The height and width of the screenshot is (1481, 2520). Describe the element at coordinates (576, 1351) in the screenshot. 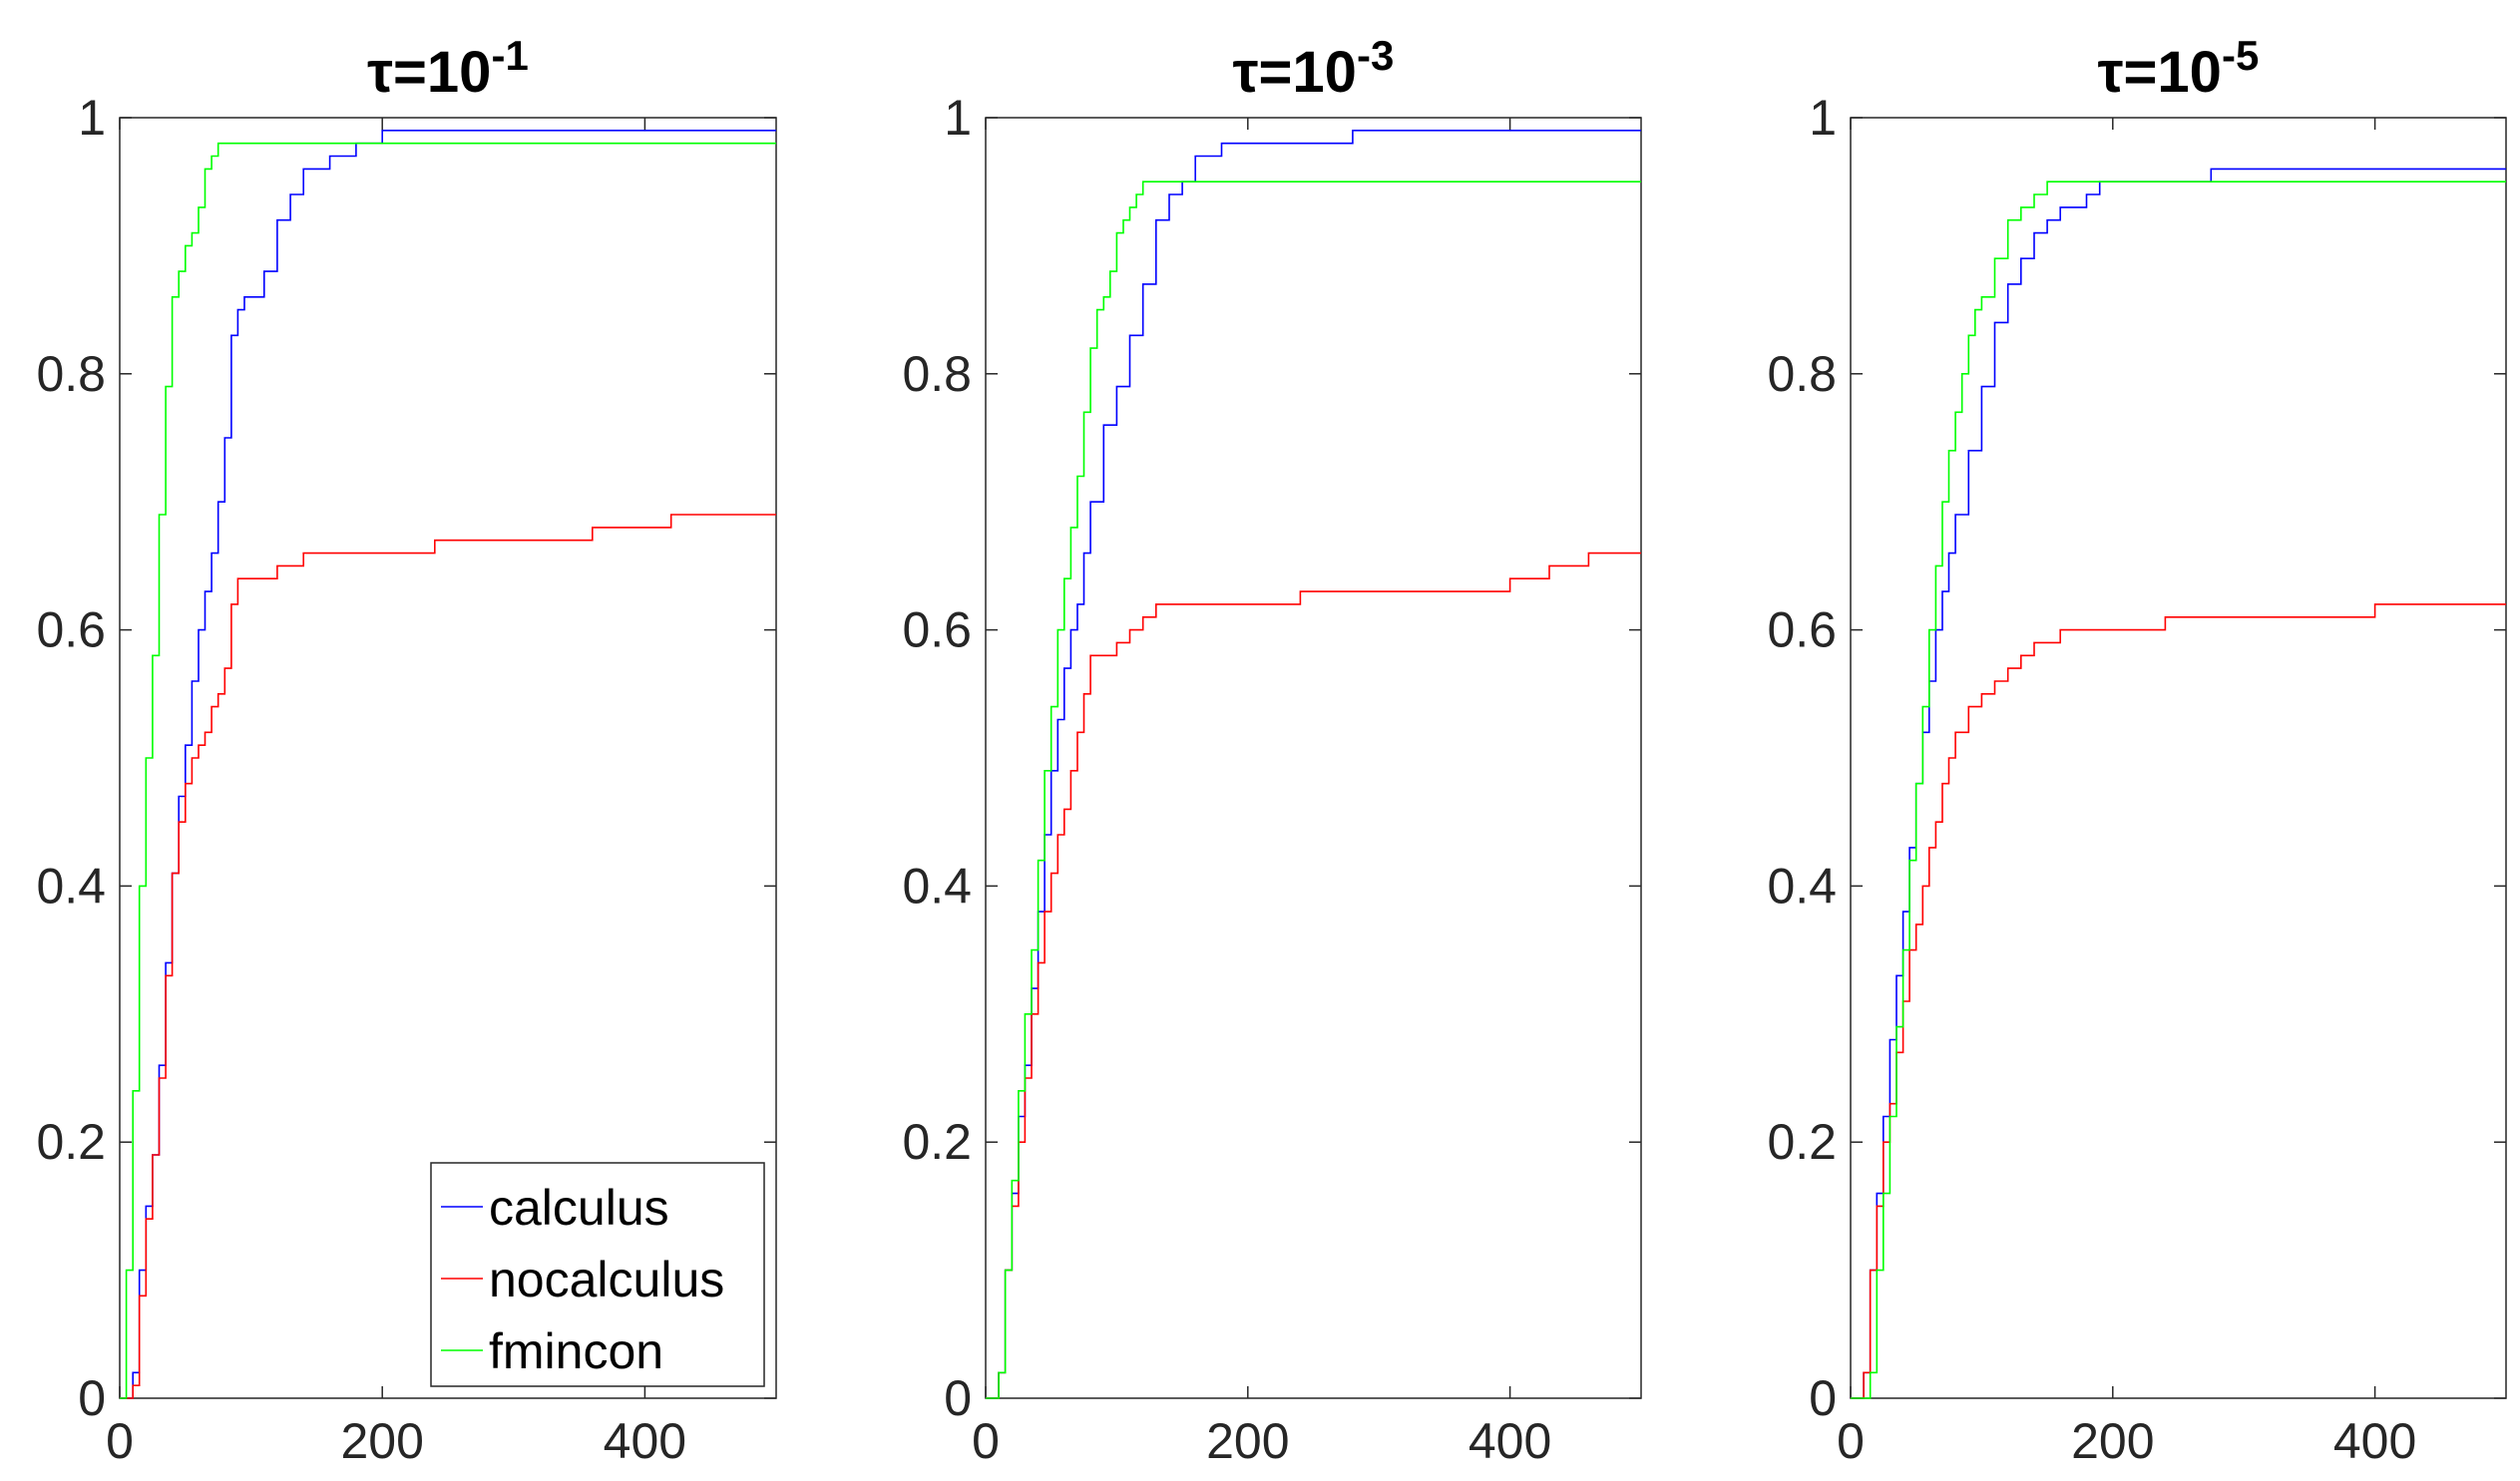

I see `legend-label-fmincon: fmincon` at that location.